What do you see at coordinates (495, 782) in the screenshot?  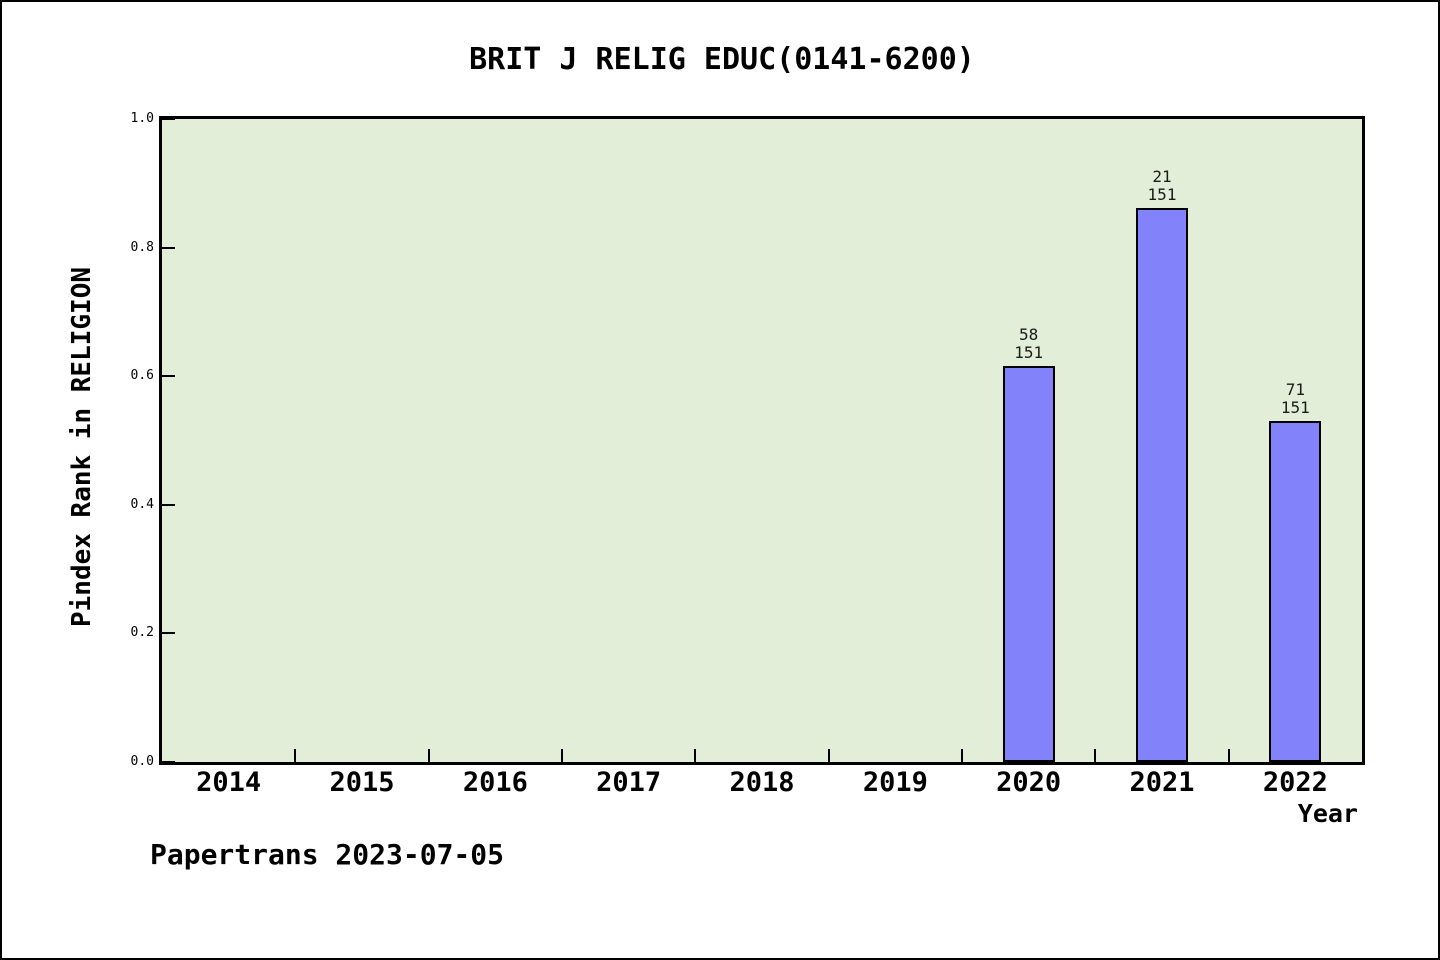 I see `x-category-label: 2016` at bounding box center [495, 782].